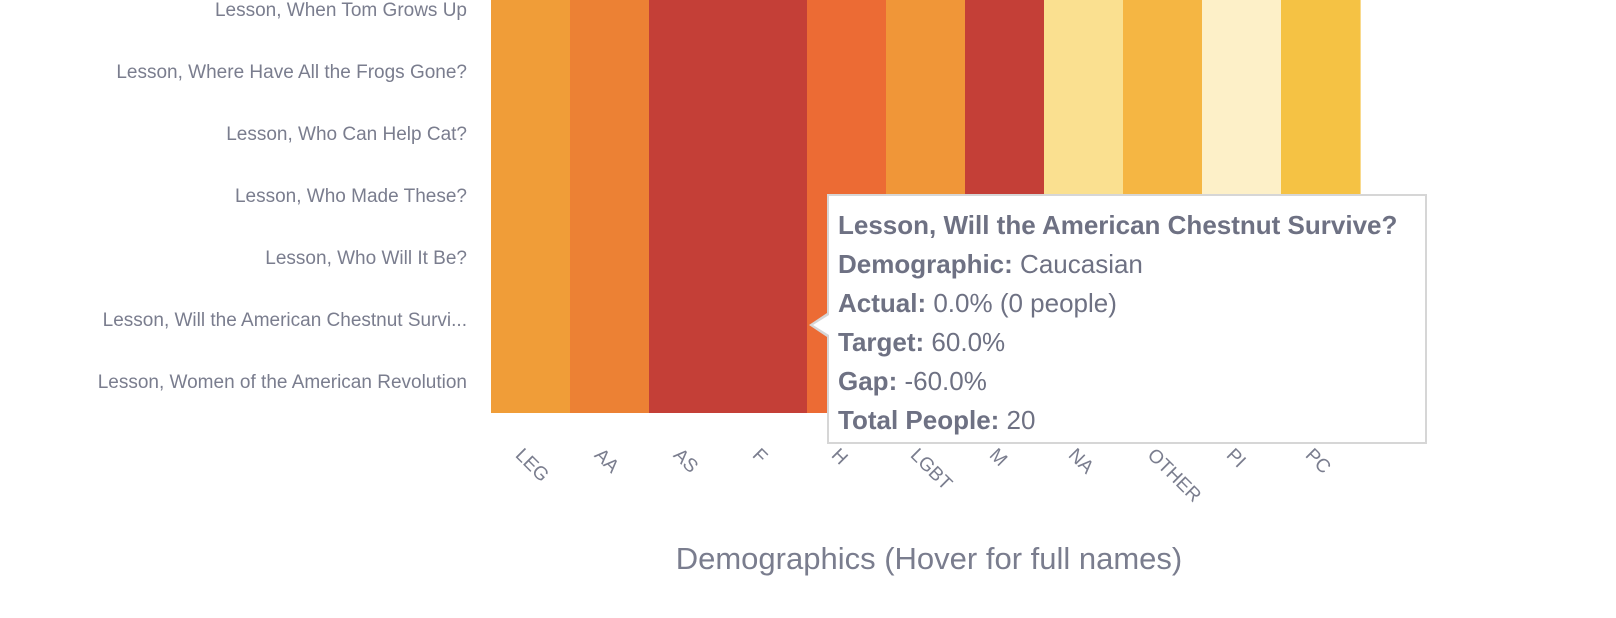 The height and width of the screenshot is (618, 1616). I want to click on tooltip-line: Gap: -60.0%, so click(1131, 381).